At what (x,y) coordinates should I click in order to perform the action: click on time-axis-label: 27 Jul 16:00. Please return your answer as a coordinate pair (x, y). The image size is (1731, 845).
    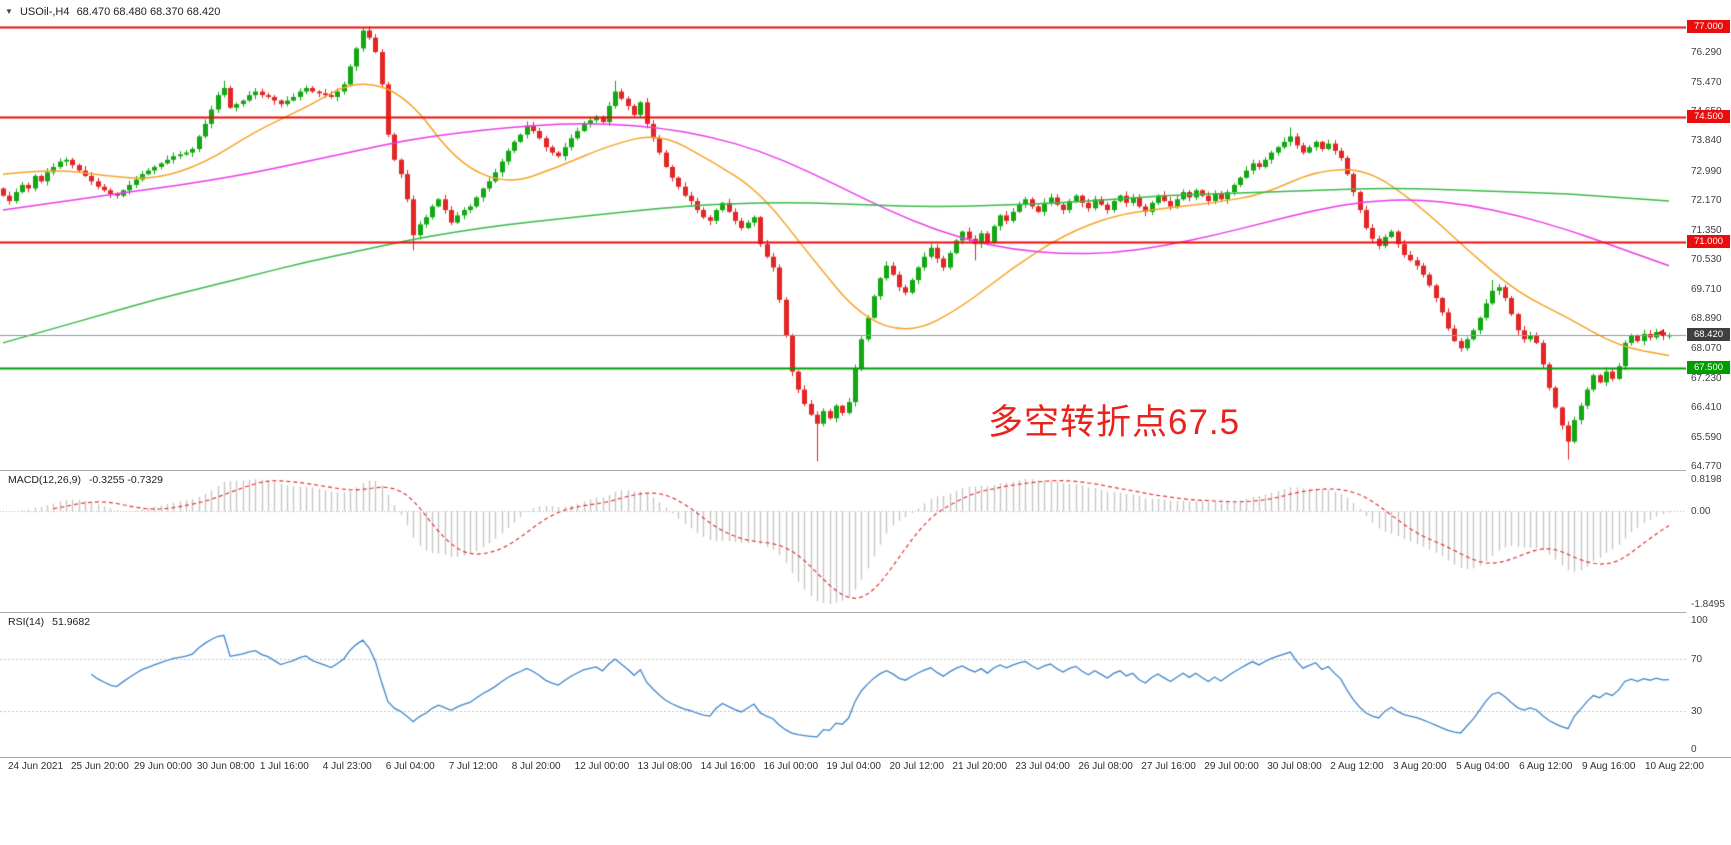
    Looking at the image, I should click on (1168, 766).